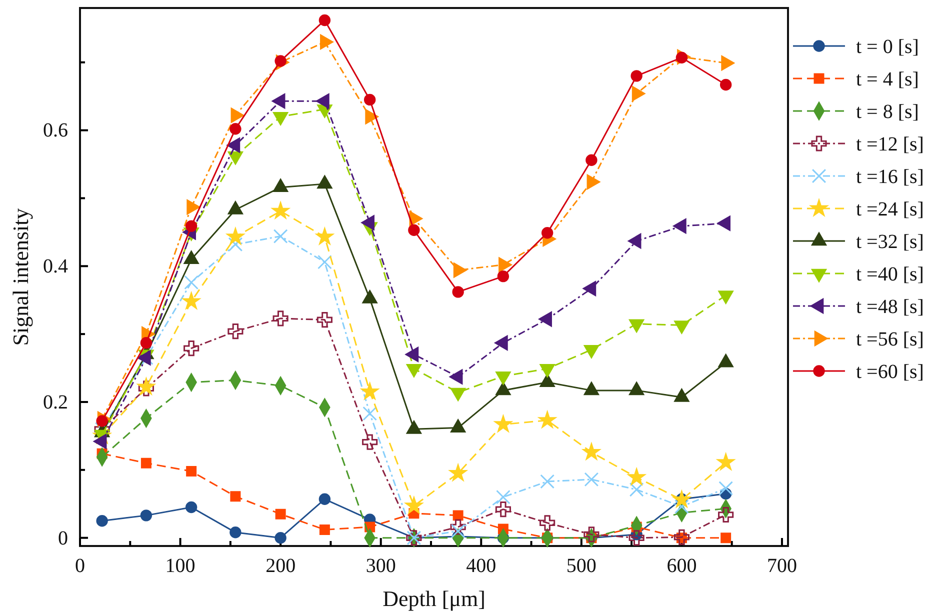 This screenshot has width=937, height=612. I want to click on x-tick-label: 500, so click(581, 566).